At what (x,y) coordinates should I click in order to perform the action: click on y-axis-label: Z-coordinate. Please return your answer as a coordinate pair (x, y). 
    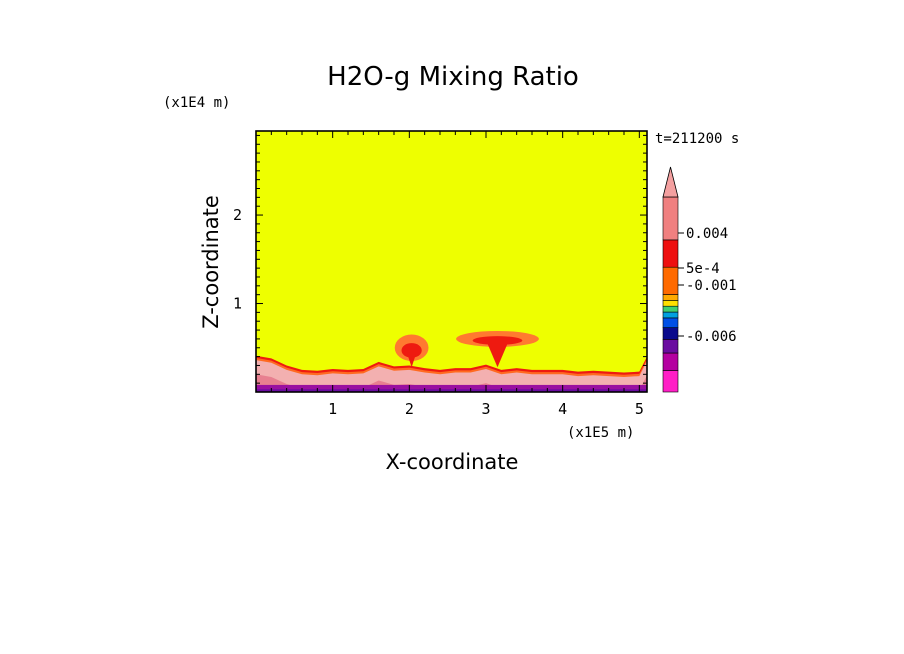
    Looking at the image, I should click on (211, 262).